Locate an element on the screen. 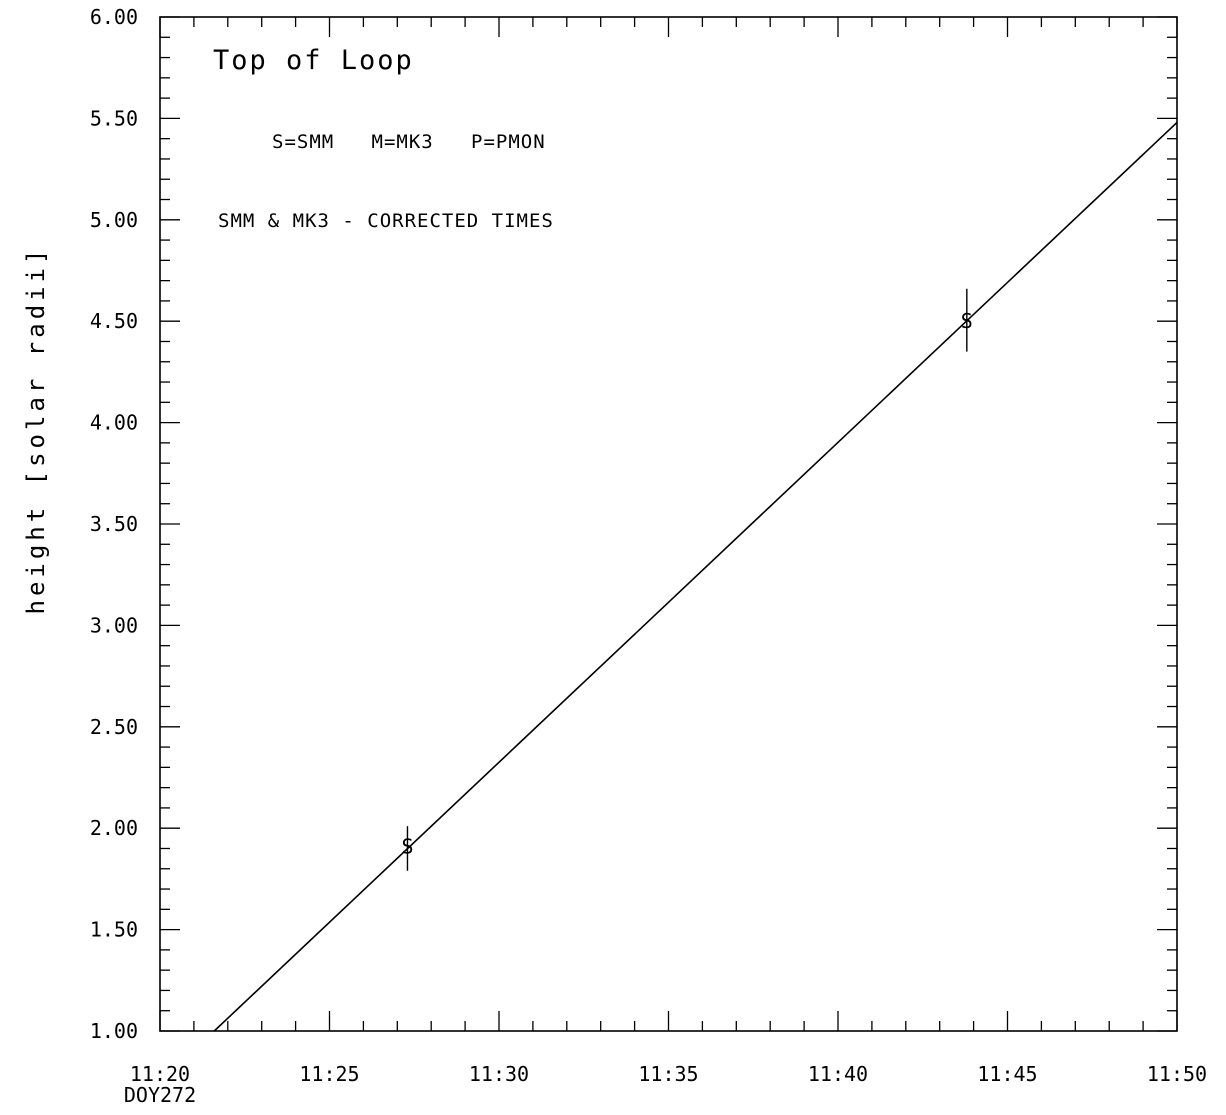 The image size is (1226, 1115). x-tick-label: 11:50 is located at coordinates (1177, 1074).